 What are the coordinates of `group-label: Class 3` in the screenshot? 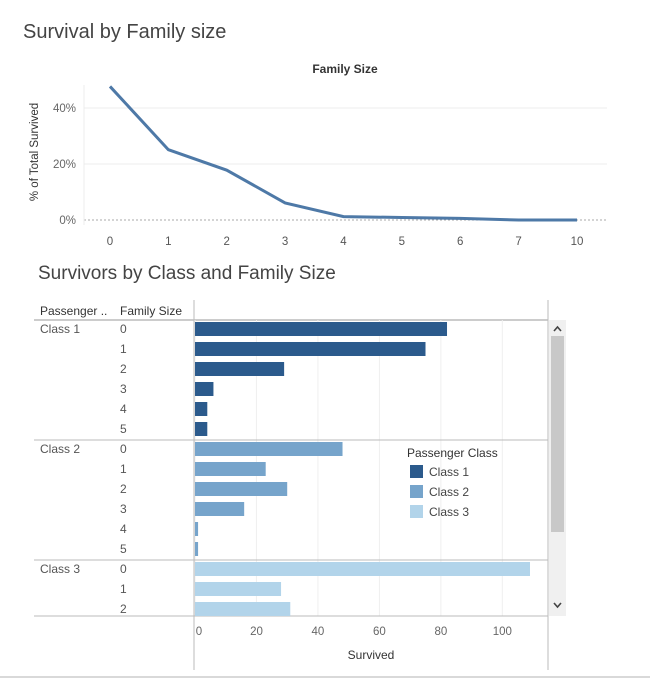 It's located at (60, 569).